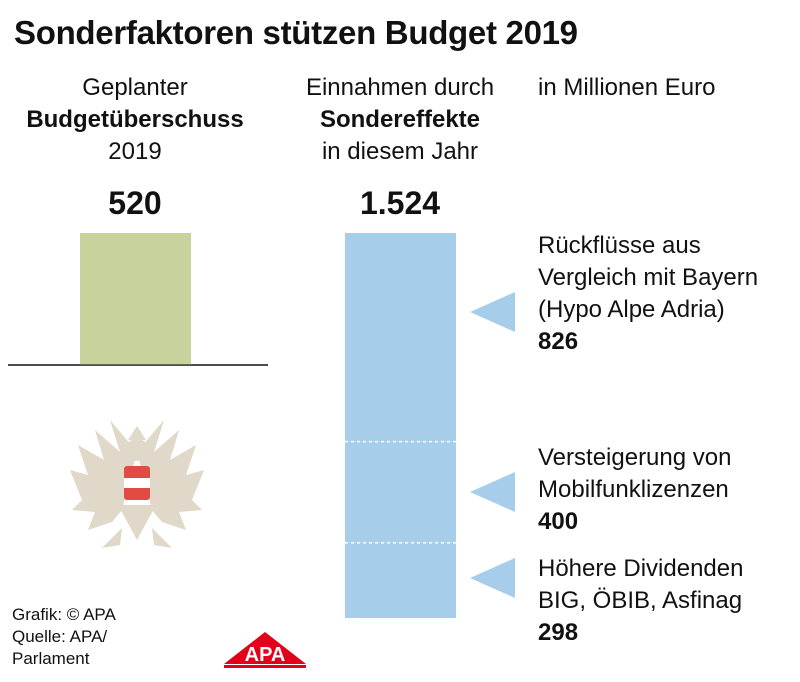 This screenshot has width=800, height=682. What do you see at coordinates (400, 87) in the screenshot?
I see `column-header-line: Einnahmen durch` at bounding box center [400, 87].